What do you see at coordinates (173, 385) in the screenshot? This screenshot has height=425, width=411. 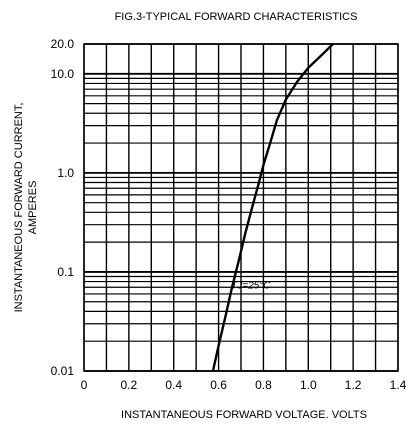 I see `x-tick-label: 0.4` at bounding box center [173, 385].